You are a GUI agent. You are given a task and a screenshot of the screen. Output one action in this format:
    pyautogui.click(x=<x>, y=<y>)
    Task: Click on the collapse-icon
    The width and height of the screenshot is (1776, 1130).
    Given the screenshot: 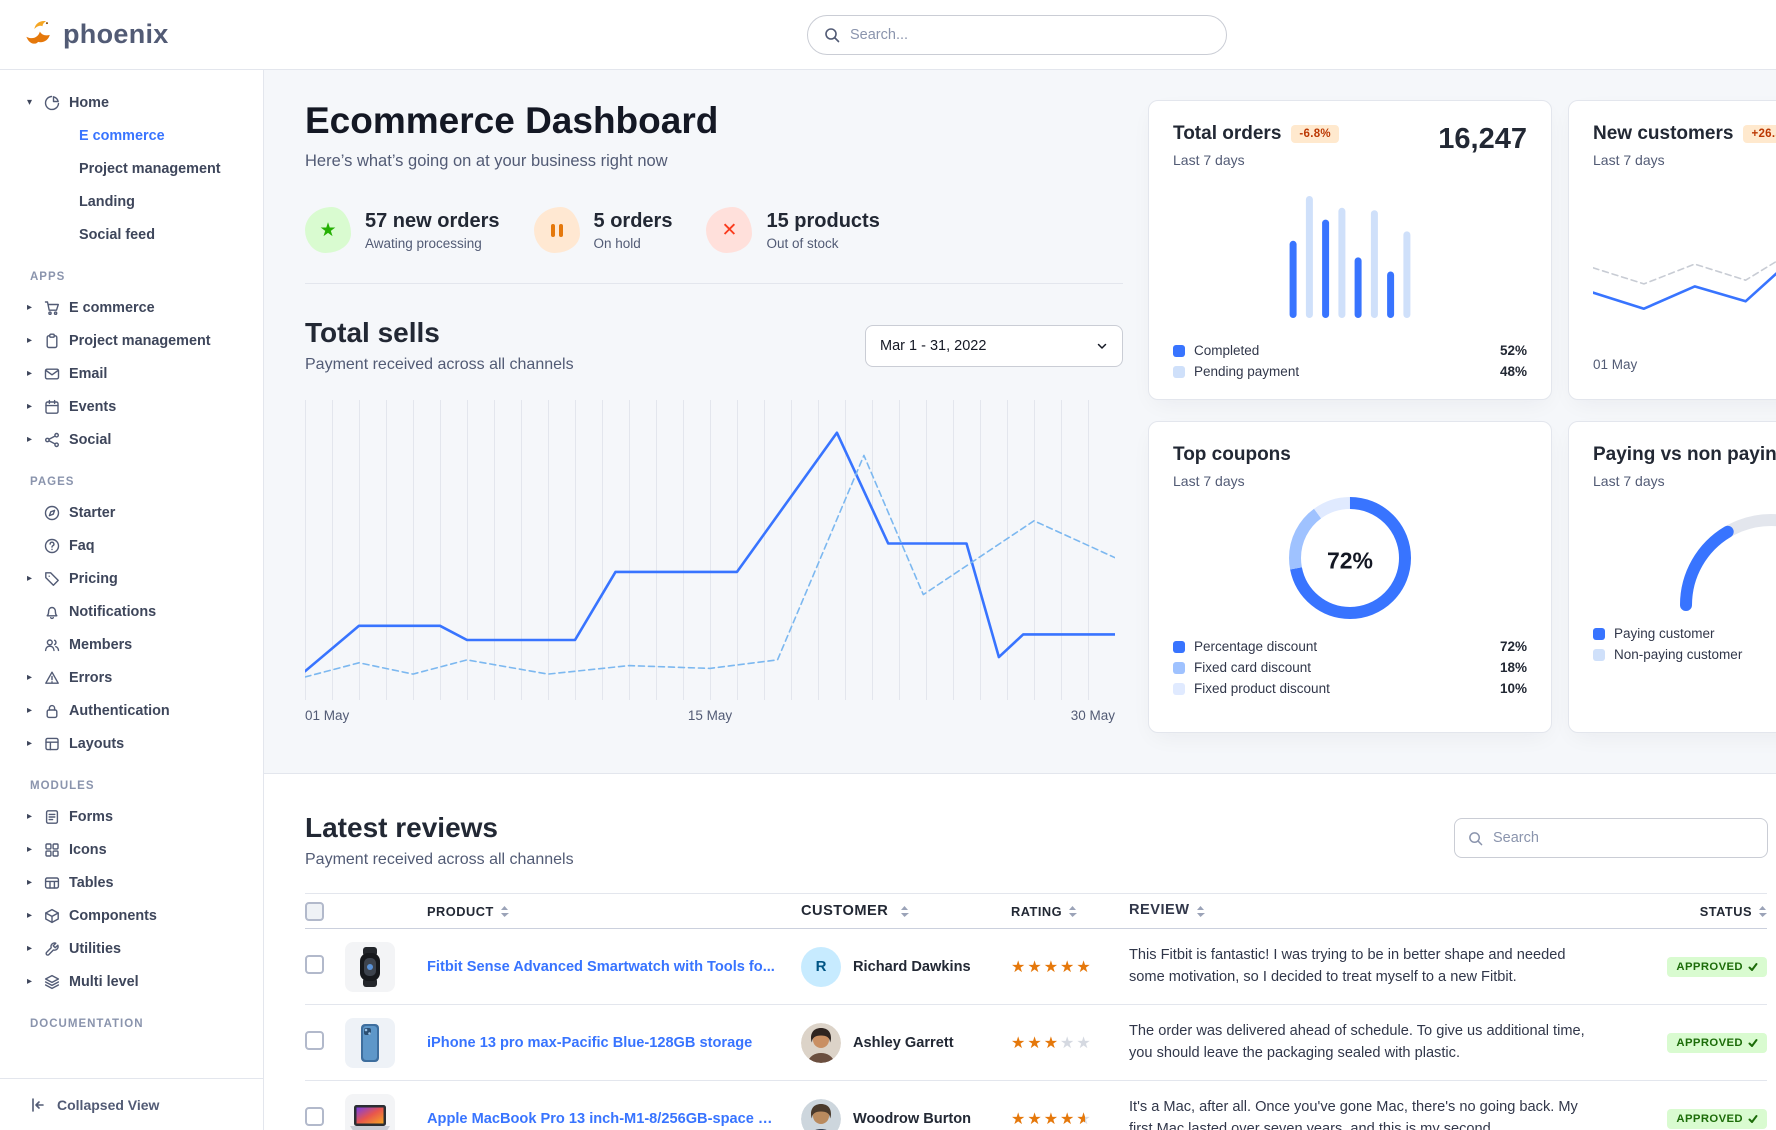 What is the action you would take?
    pyautogui.click(x=38, y=1105)
    